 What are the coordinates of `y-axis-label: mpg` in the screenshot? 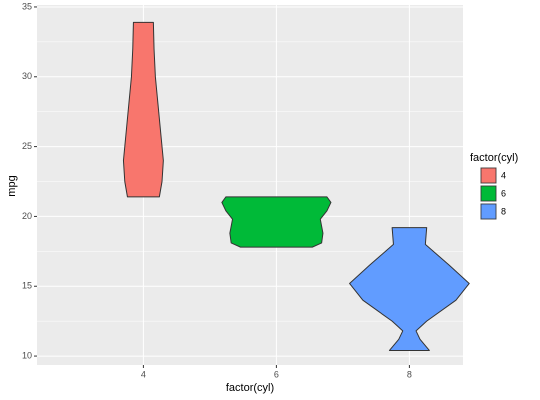 It's located at (12, 185).